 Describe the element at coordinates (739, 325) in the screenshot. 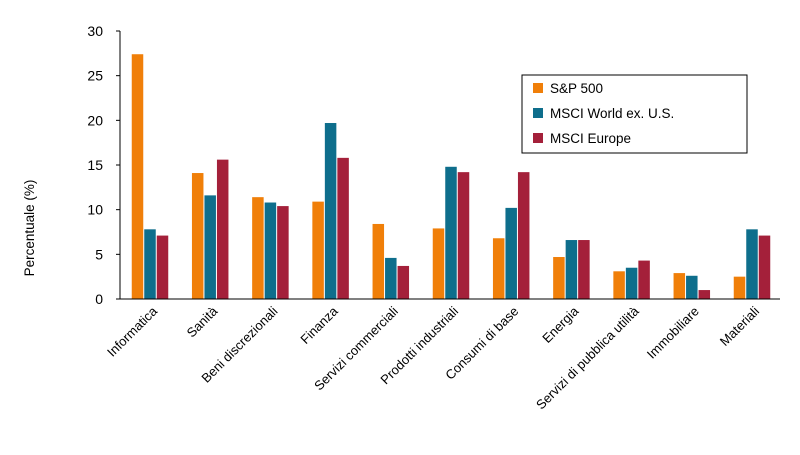

I see `x-tick-label: Materiali` at that location.